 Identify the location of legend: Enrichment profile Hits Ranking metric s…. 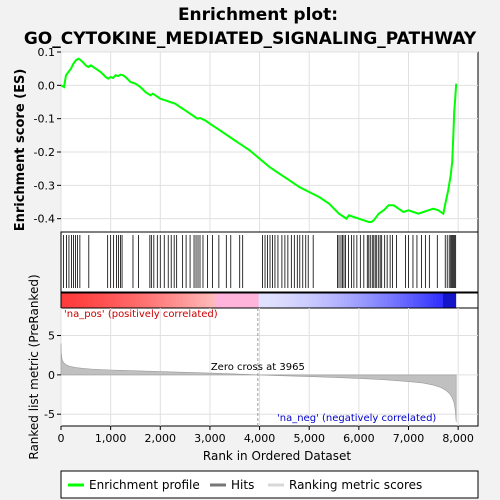
(269, 484).